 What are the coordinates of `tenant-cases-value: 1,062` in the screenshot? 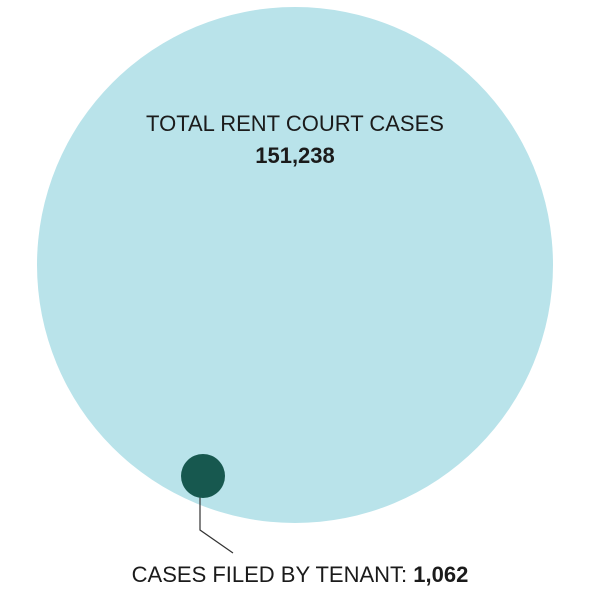 It's located at (441, 574).